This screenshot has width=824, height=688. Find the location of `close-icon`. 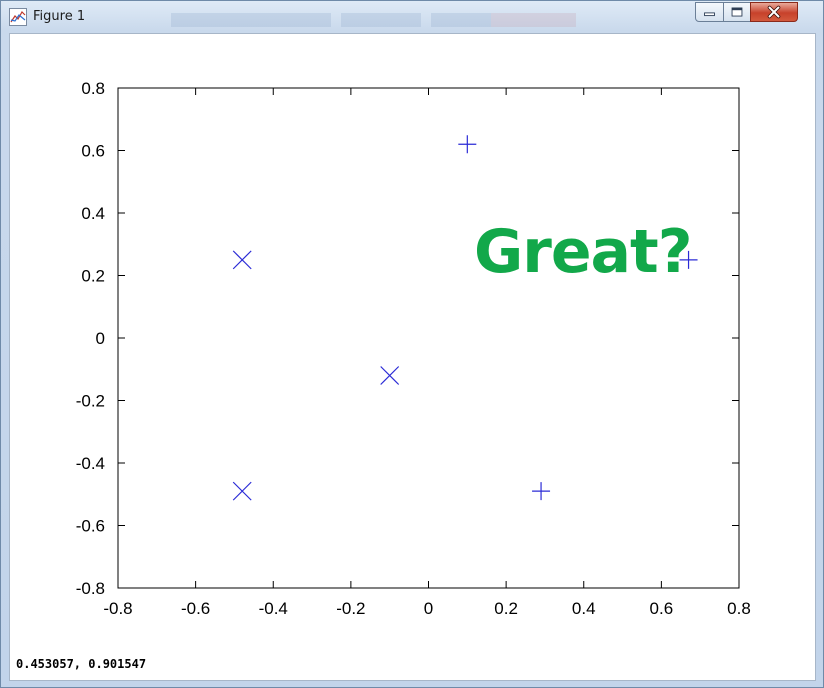

close-icon is located at coordinates (774, 12).